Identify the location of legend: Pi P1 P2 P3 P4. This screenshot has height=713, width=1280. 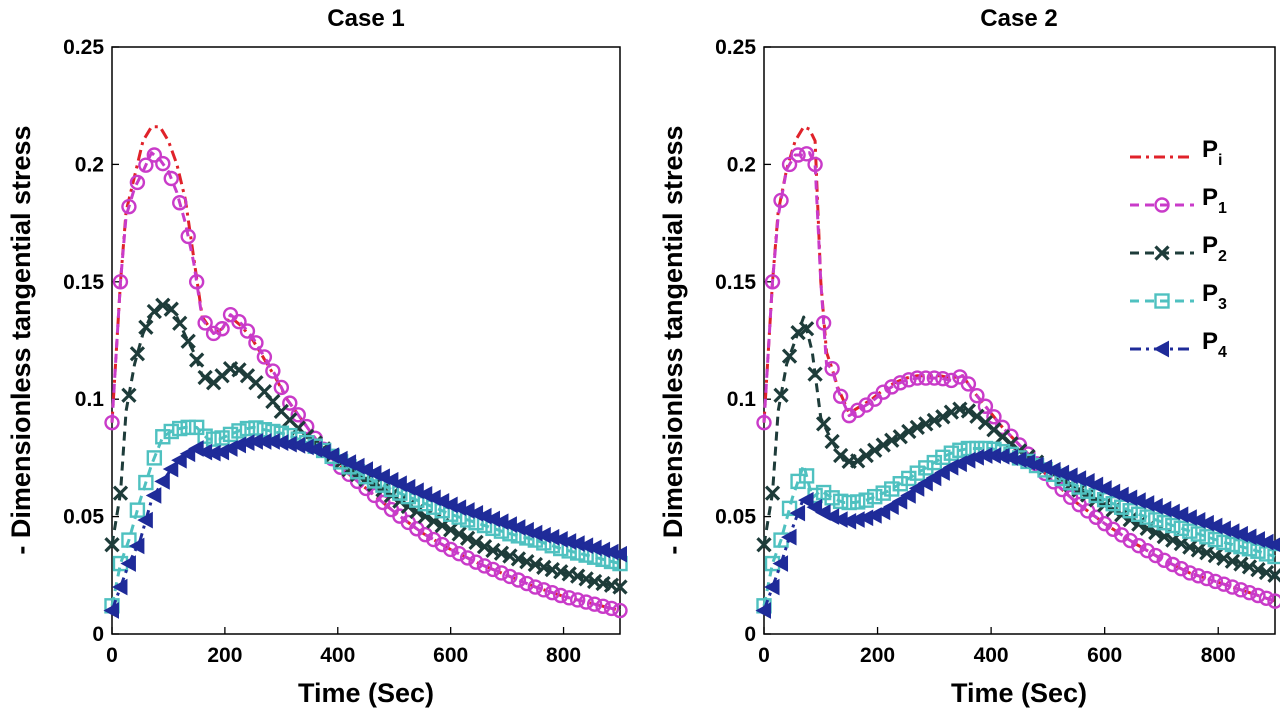
(1178, 248).